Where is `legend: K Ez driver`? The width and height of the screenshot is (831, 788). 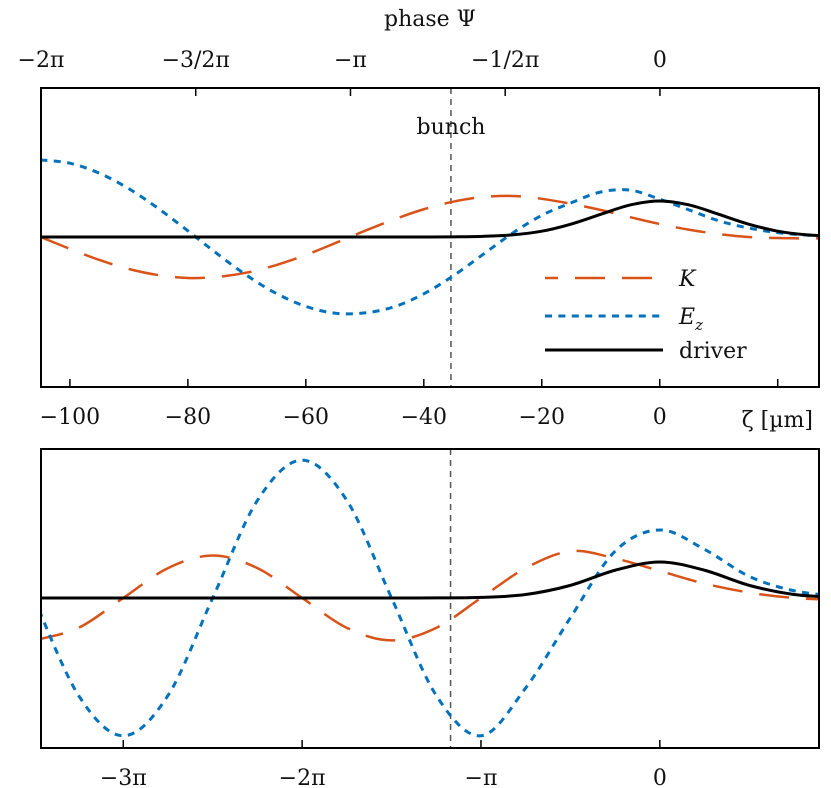
legend: K Ez driver is located at coordinates (646, 315).